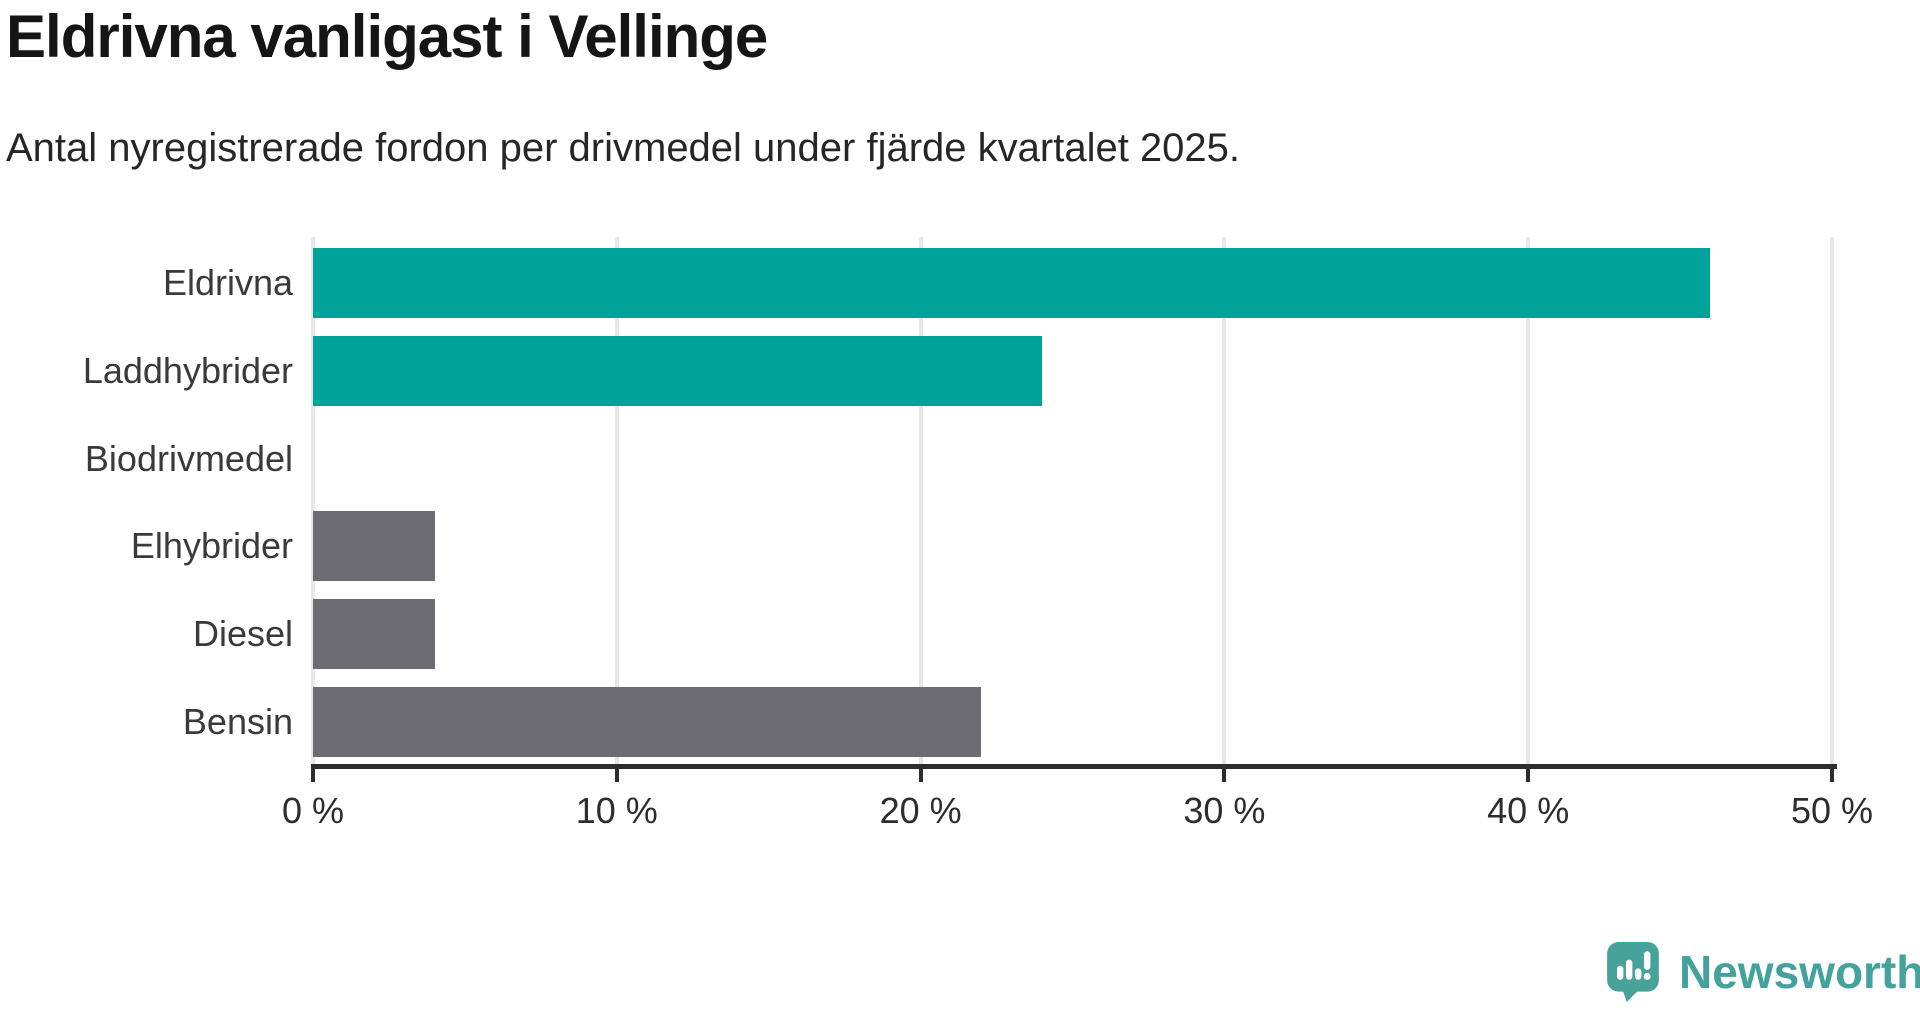 The image size is (1920, 1010). I want to click on bar-diesel, so click(374, 634).